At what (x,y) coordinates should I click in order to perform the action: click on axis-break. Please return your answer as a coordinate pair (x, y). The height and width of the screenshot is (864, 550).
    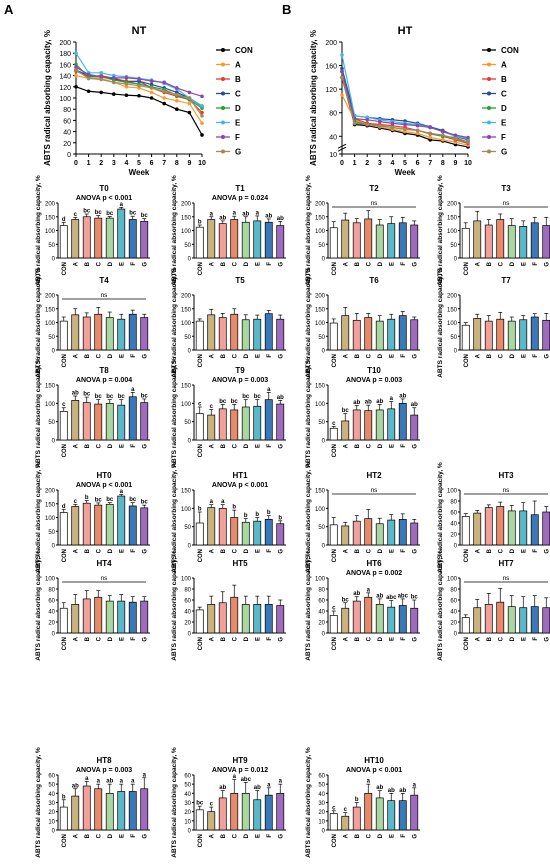
    Looking at the image, I should click on (342, 147).